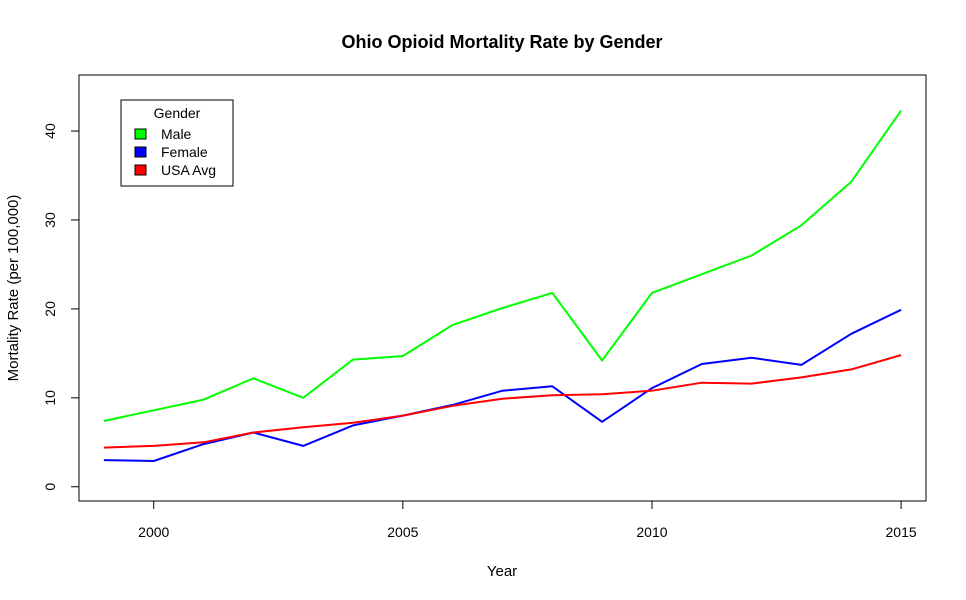 Image resolution: width=966 pixels, height=600 pixels. I want to click on y-tick-label: 20, so click(50, 309).